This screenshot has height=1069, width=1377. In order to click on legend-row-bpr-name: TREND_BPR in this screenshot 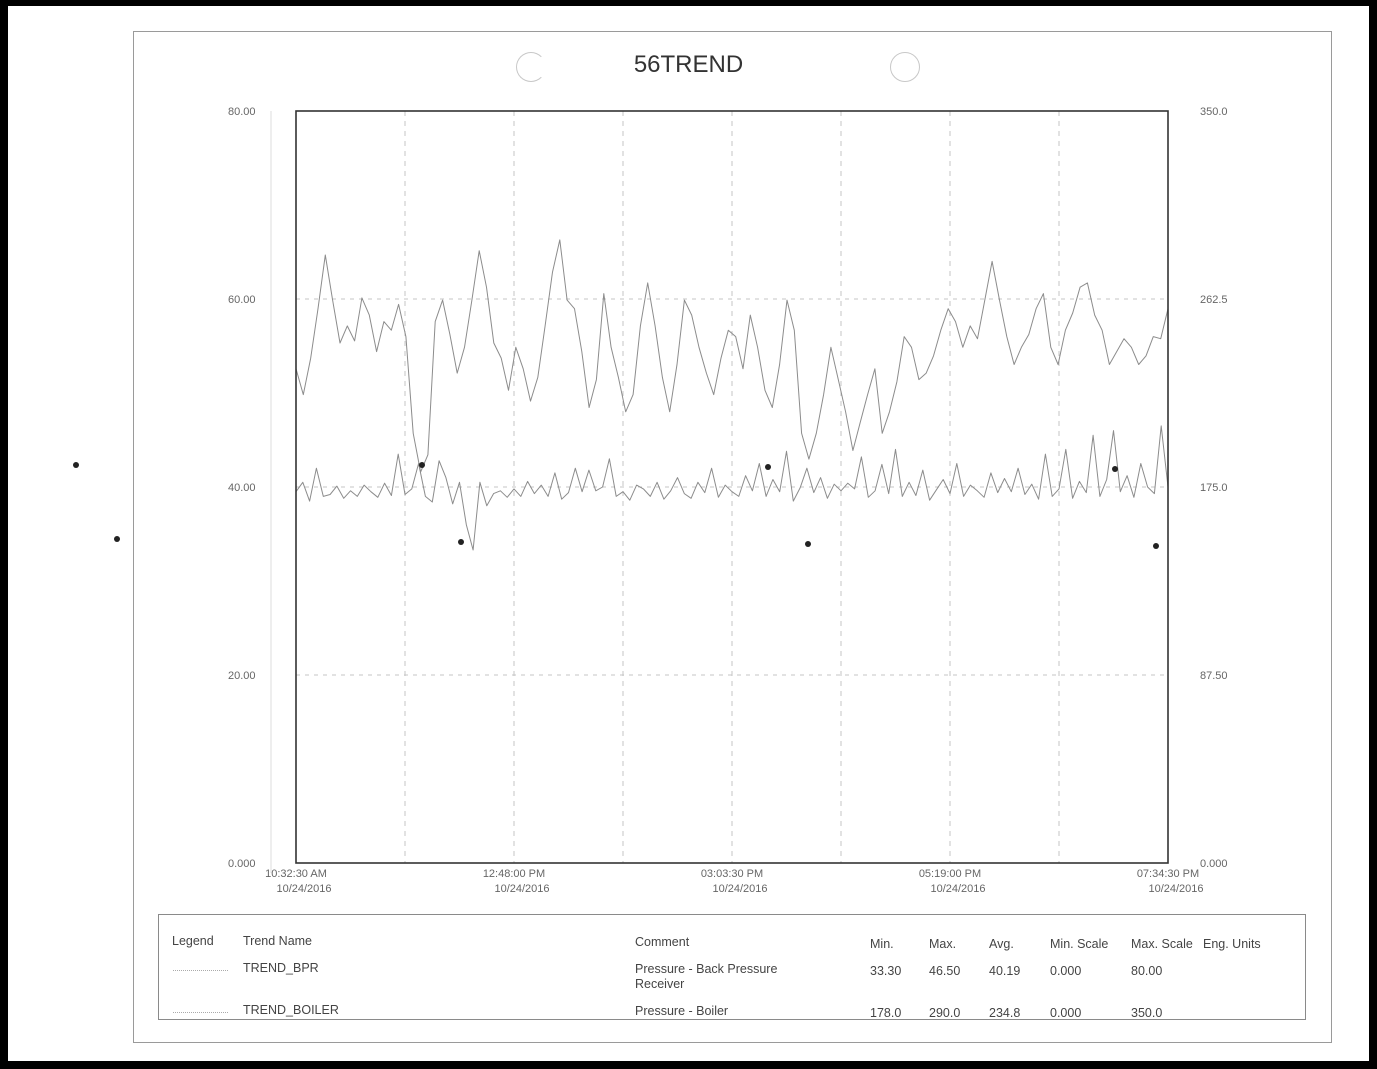, I will do `click(281, 968)`.